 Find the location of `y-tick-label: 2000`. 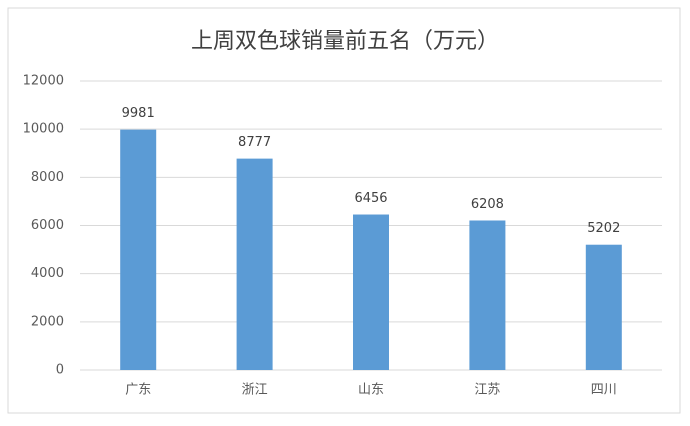

y-tick-label: 2000 is located at coordinates (47, 321).